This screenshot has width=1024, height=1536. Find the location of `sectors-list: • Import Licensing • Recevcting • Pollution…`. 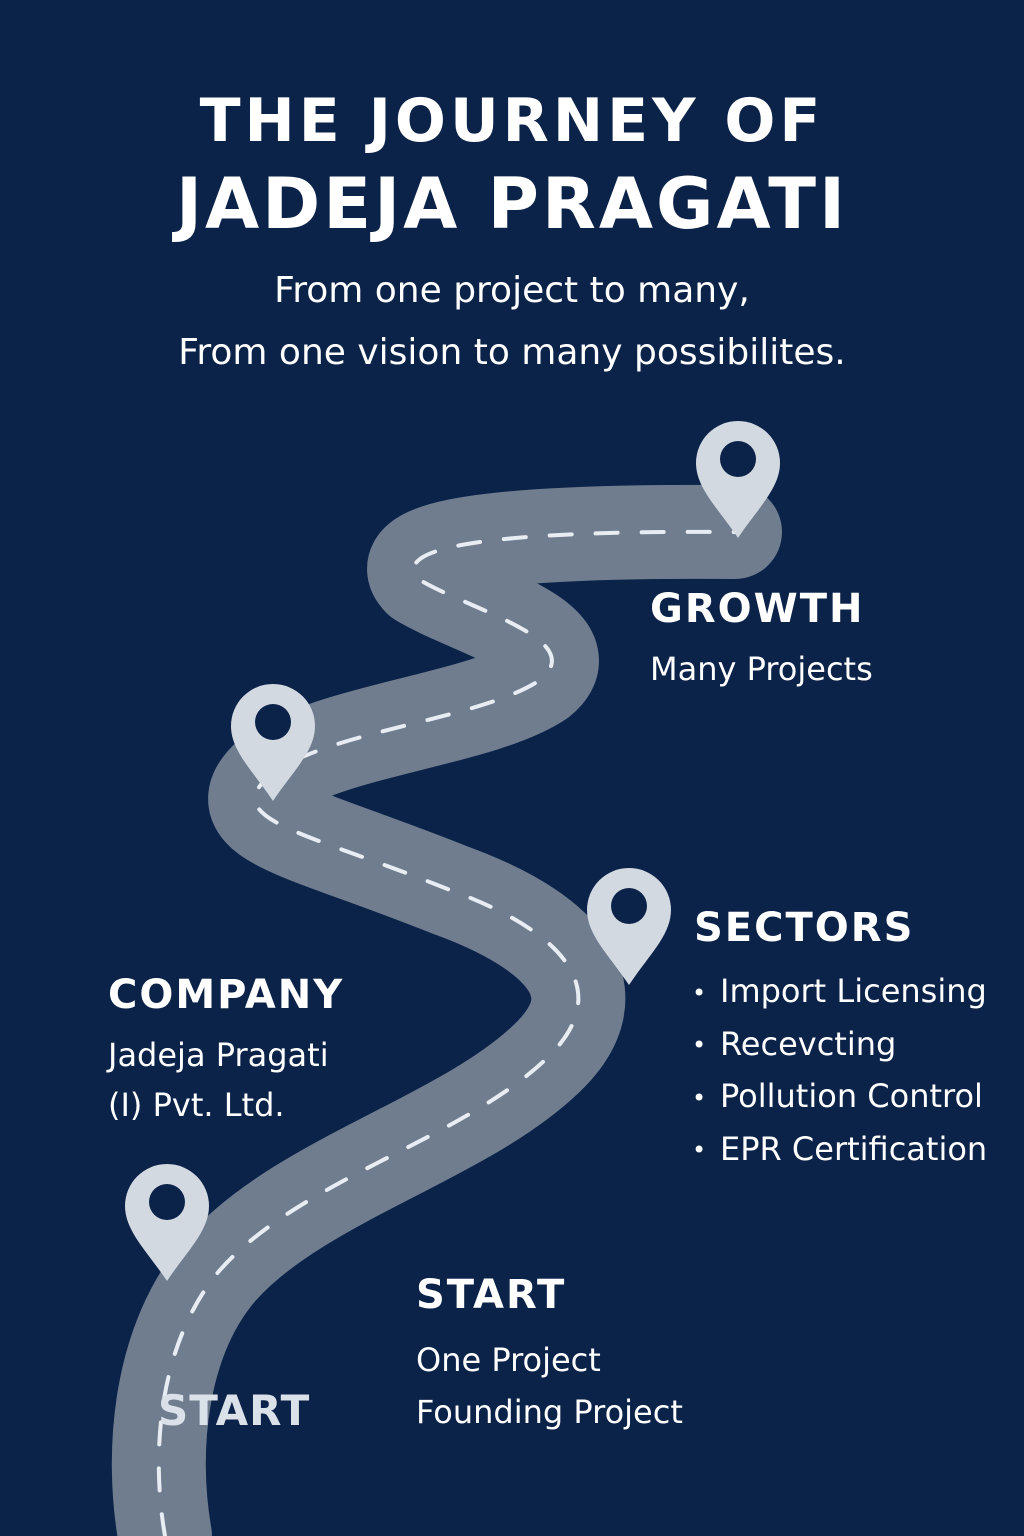

sectors-list: • Import Licensing • Recevcting • Pollution… is located at coordinates (839, 1071).